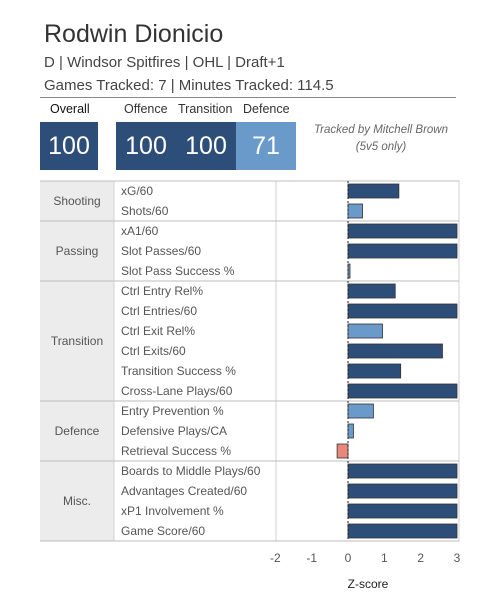 The height and width of the screenshot is (610, 497). What do you see at coordinates (161, 251) in the screenshot?
I see `metric-label: Slot Passes/60` at bounding box center [161, 251].